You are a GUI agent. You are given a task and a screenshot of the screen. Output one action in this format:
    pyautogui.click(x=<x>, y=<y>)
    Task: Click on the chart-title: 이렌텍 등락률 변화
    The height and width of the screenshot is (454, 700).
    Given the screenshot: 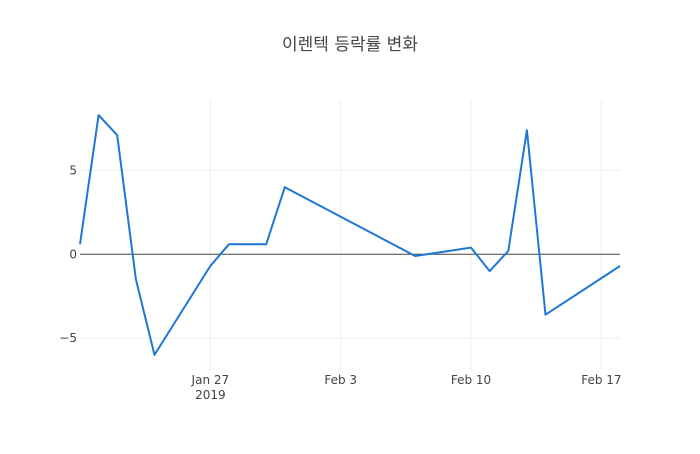 What is the action you would take?
    pyautogui.click(x=350, y=45)
    